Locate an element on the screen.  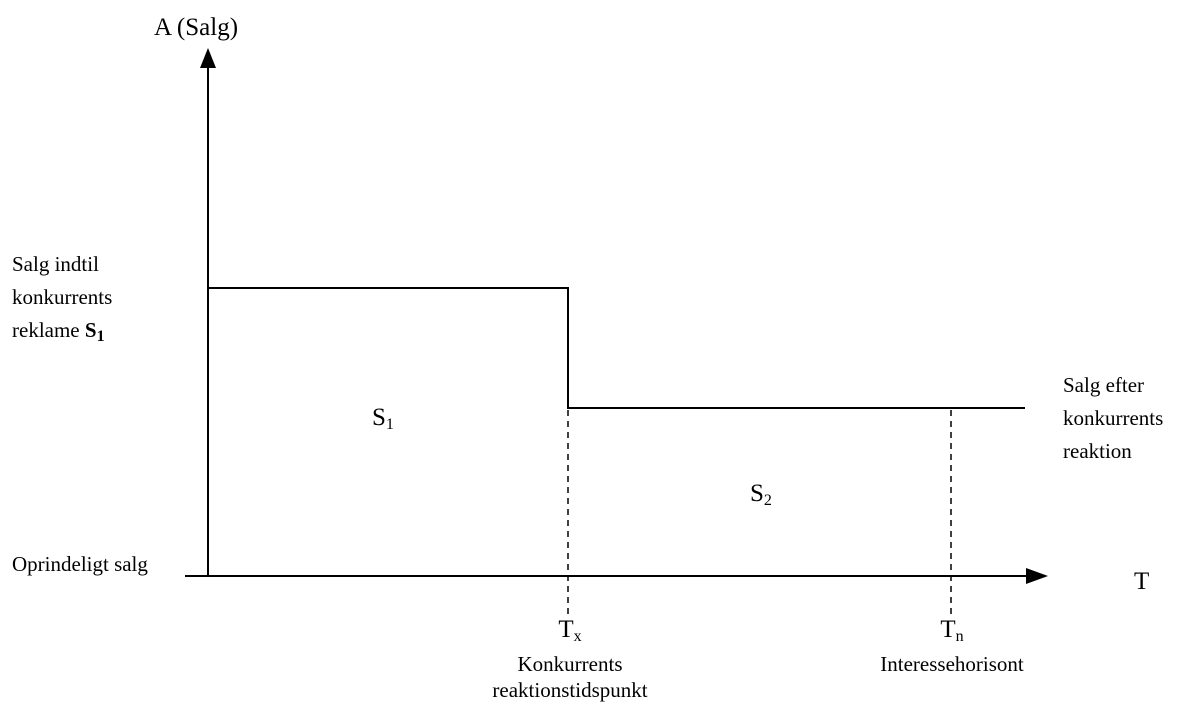
sales-after-label-line1: Salg efter is located at coordinates (1104, 385).